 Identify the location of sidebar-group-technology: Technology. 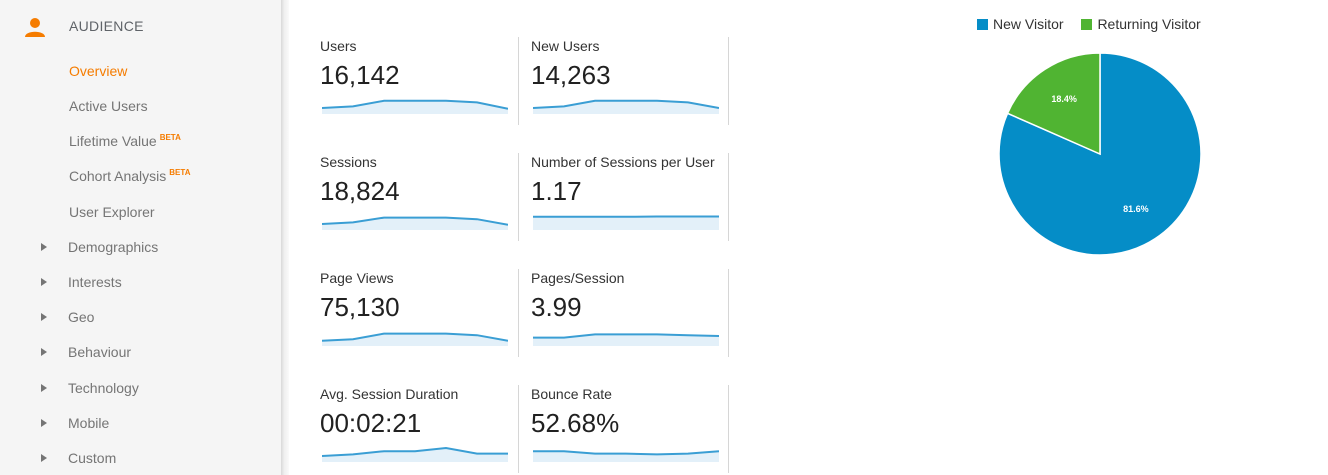
(140, 395).